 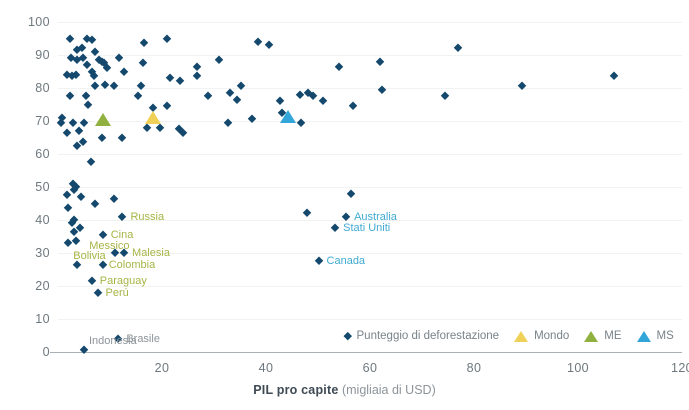 What do you see at coordinates (143, 338) in the screenshot?
I see `point-label-brasile: Brasile` at bounding box center [143, 338].